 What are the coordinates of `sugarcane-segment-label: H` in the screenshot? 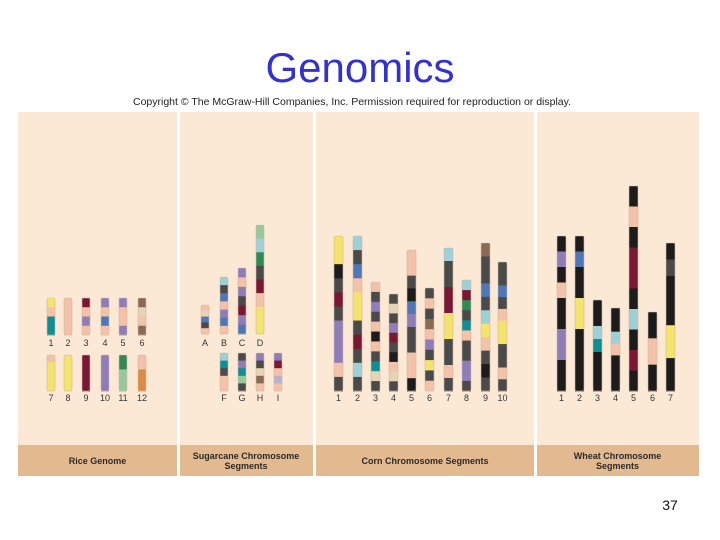 It's located at (260, 398).